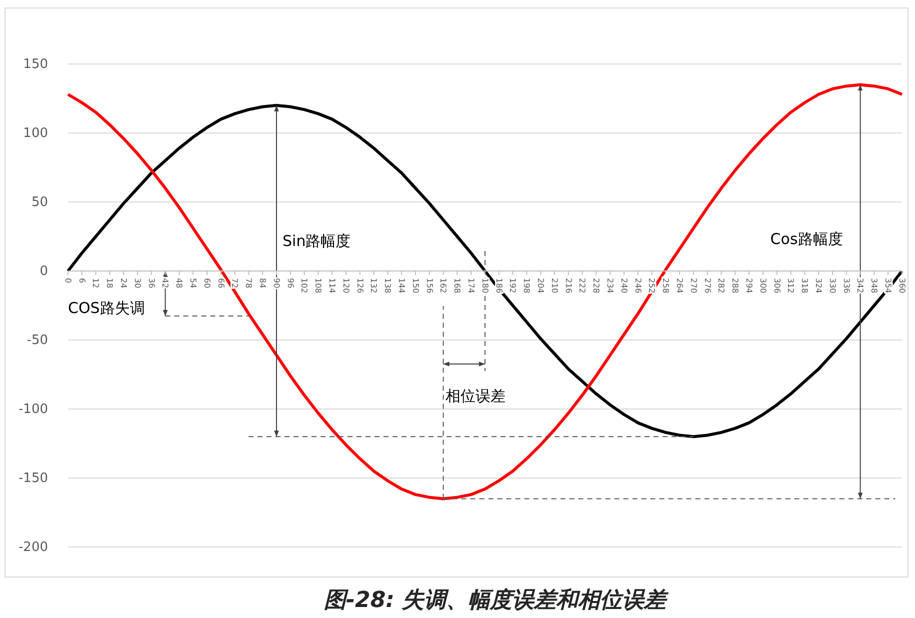 The image size is (915, 618). Describe the element at coordinates (610, 286) in the screenshot. I see `x-tick-label: 234` at that location.